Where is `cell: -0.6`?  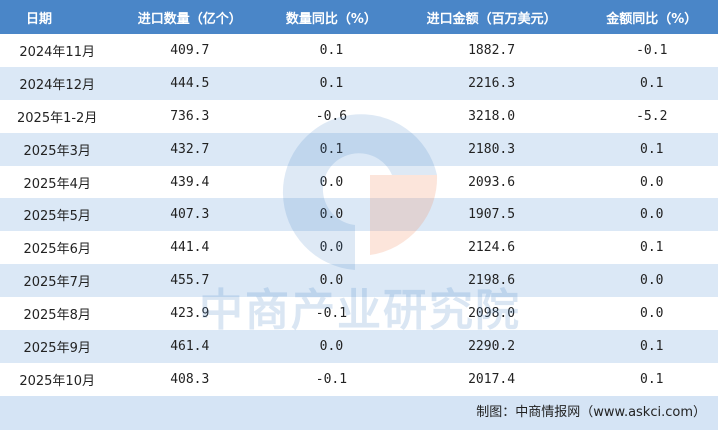
cell: -0.6 is located at coordinates (331, 116).